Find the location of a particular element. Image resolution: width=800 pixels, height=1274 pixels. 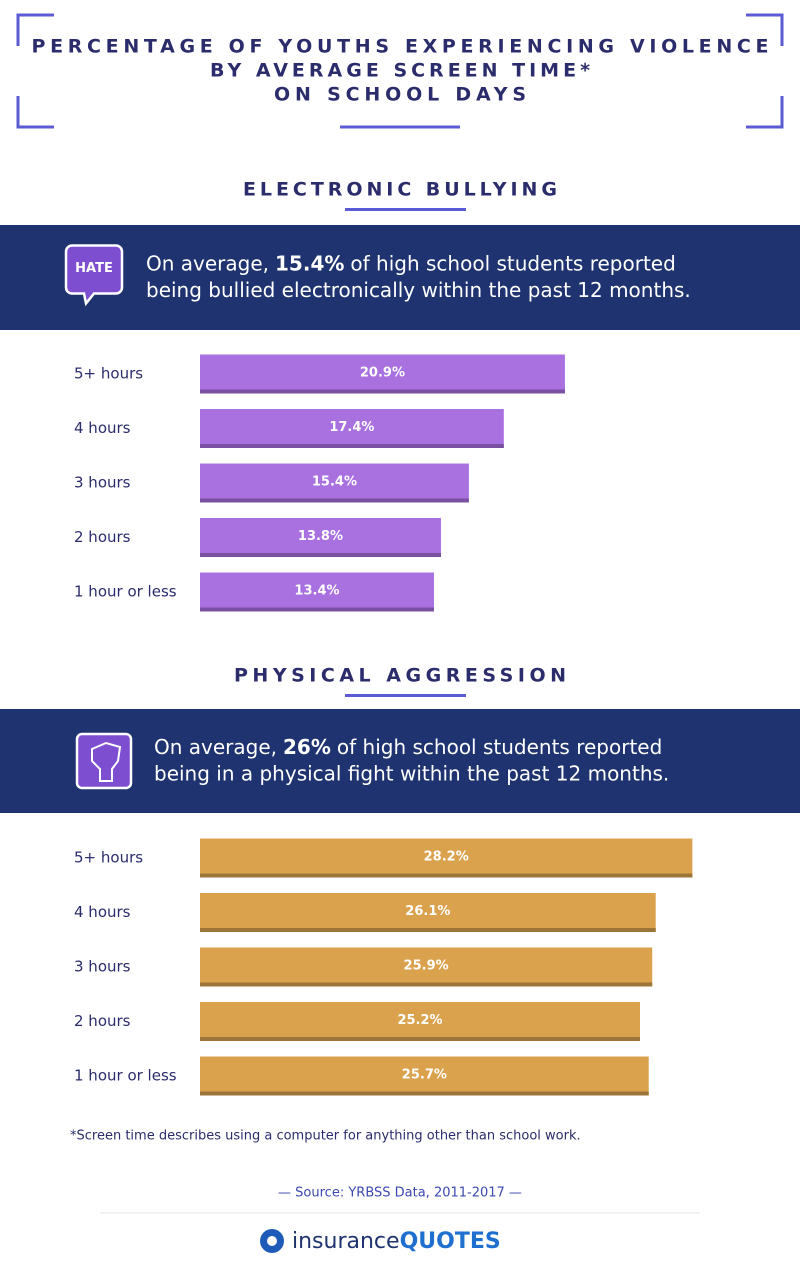

value-label: 25.7% is located at coordinates (424, 1075).